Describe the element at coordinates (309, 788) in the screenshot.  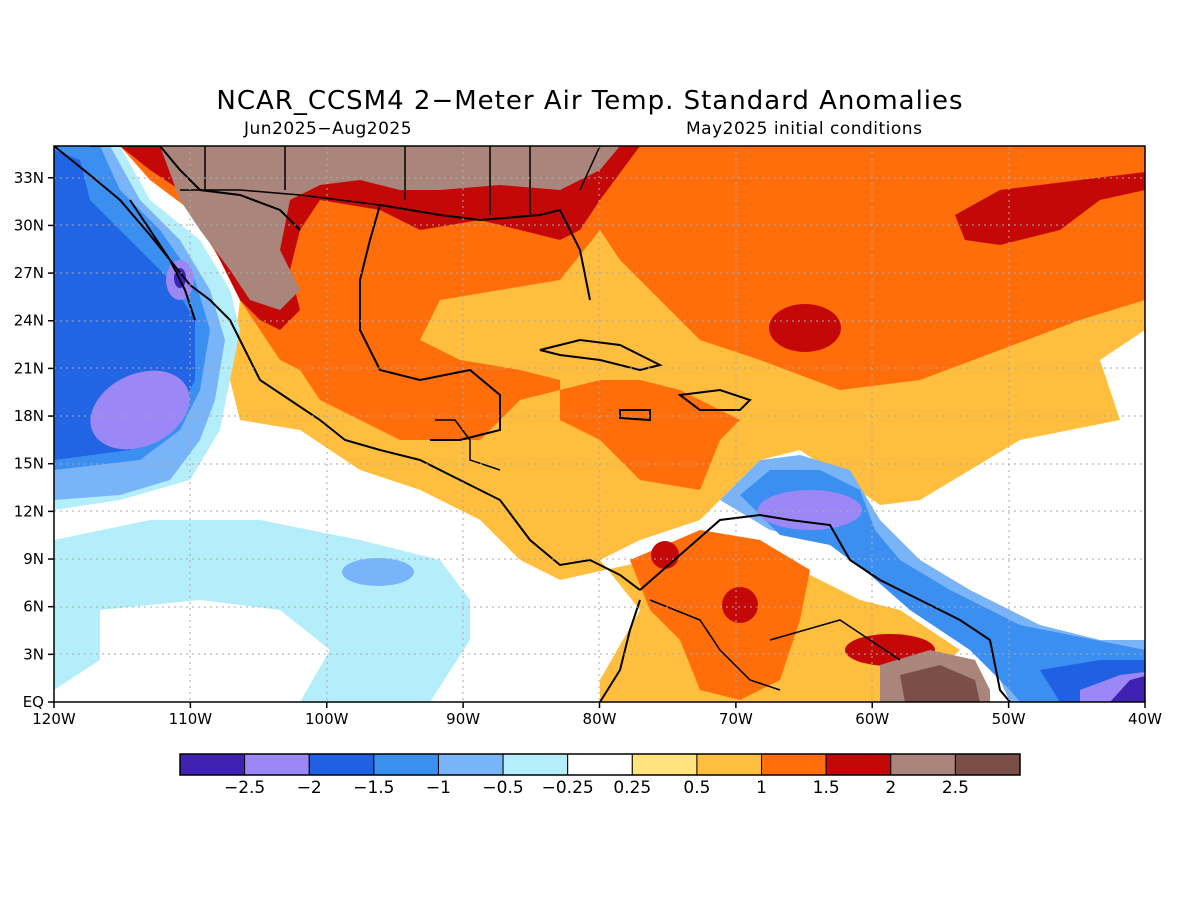
I see `colorbar-label: −2` at that location.